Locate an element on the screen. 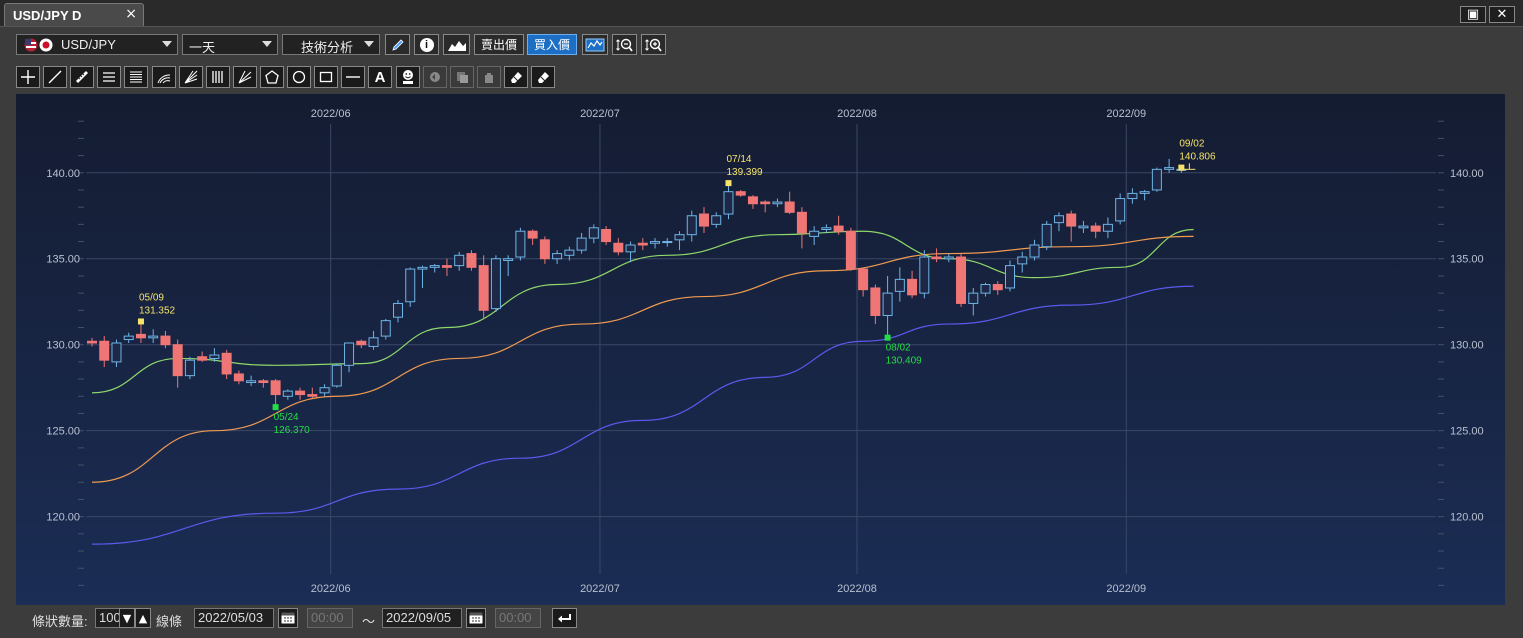 The width and height of the screenshot is (1523, 638). y-tick-label: 125.00 is located at coordinates (63, 432).